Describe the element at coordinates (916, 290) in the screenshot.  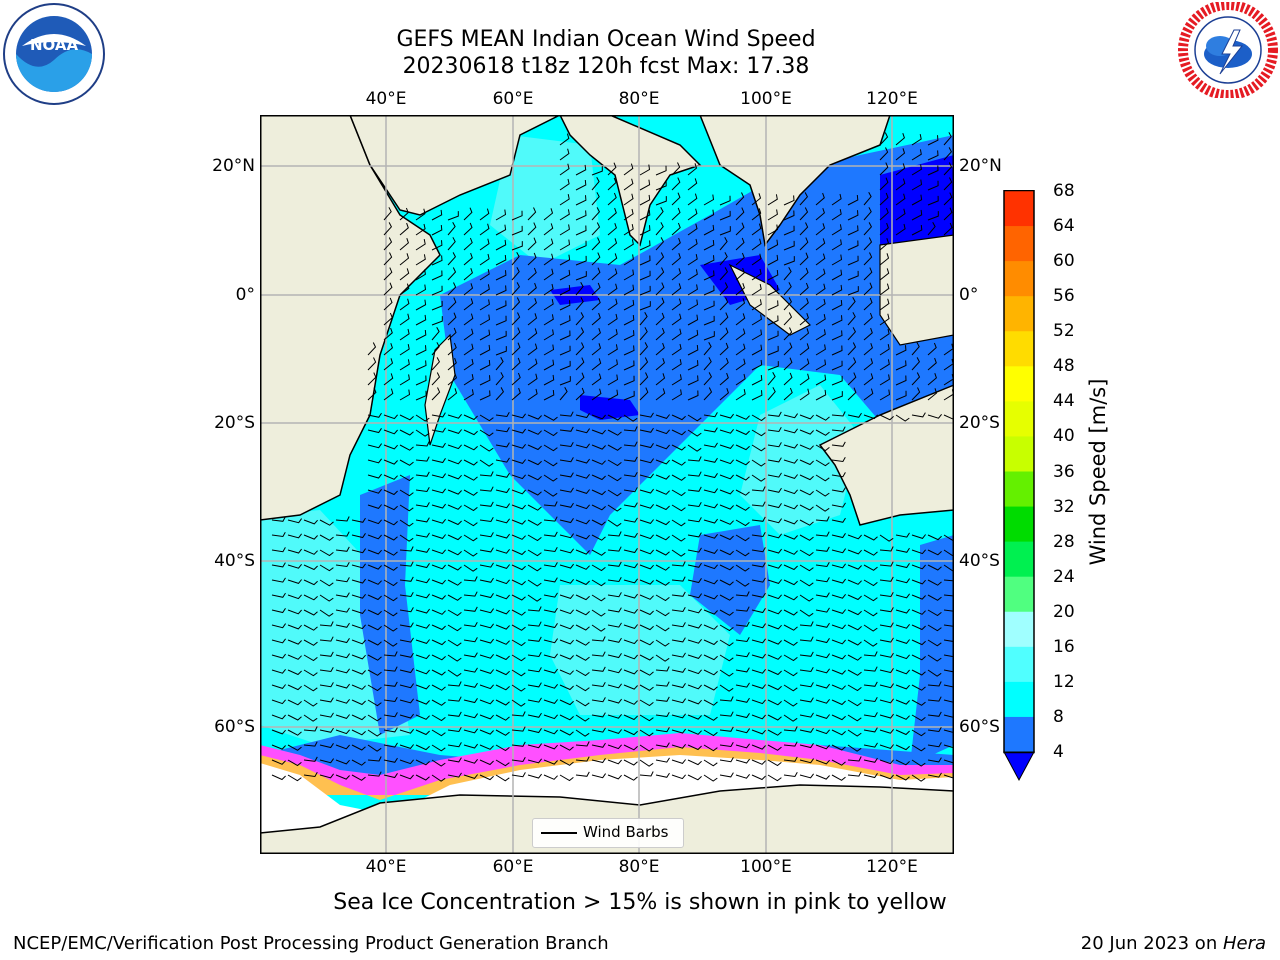
I see `land-indonesia-east` at that location.